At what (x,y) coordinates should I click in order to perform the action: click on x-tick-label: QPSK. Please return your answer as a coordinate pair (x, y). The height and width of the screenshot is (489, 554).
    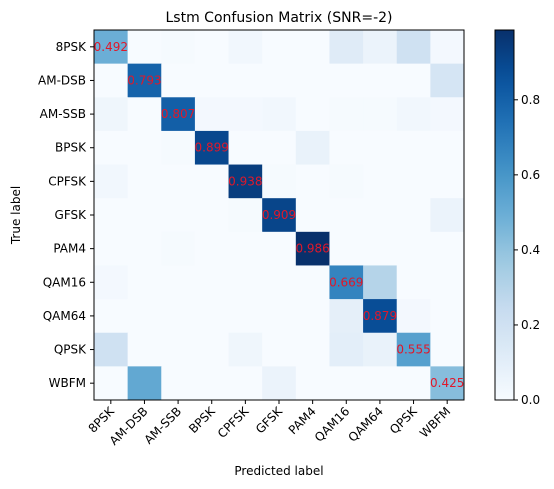
    Looking at the image, I should click on (403, 419).